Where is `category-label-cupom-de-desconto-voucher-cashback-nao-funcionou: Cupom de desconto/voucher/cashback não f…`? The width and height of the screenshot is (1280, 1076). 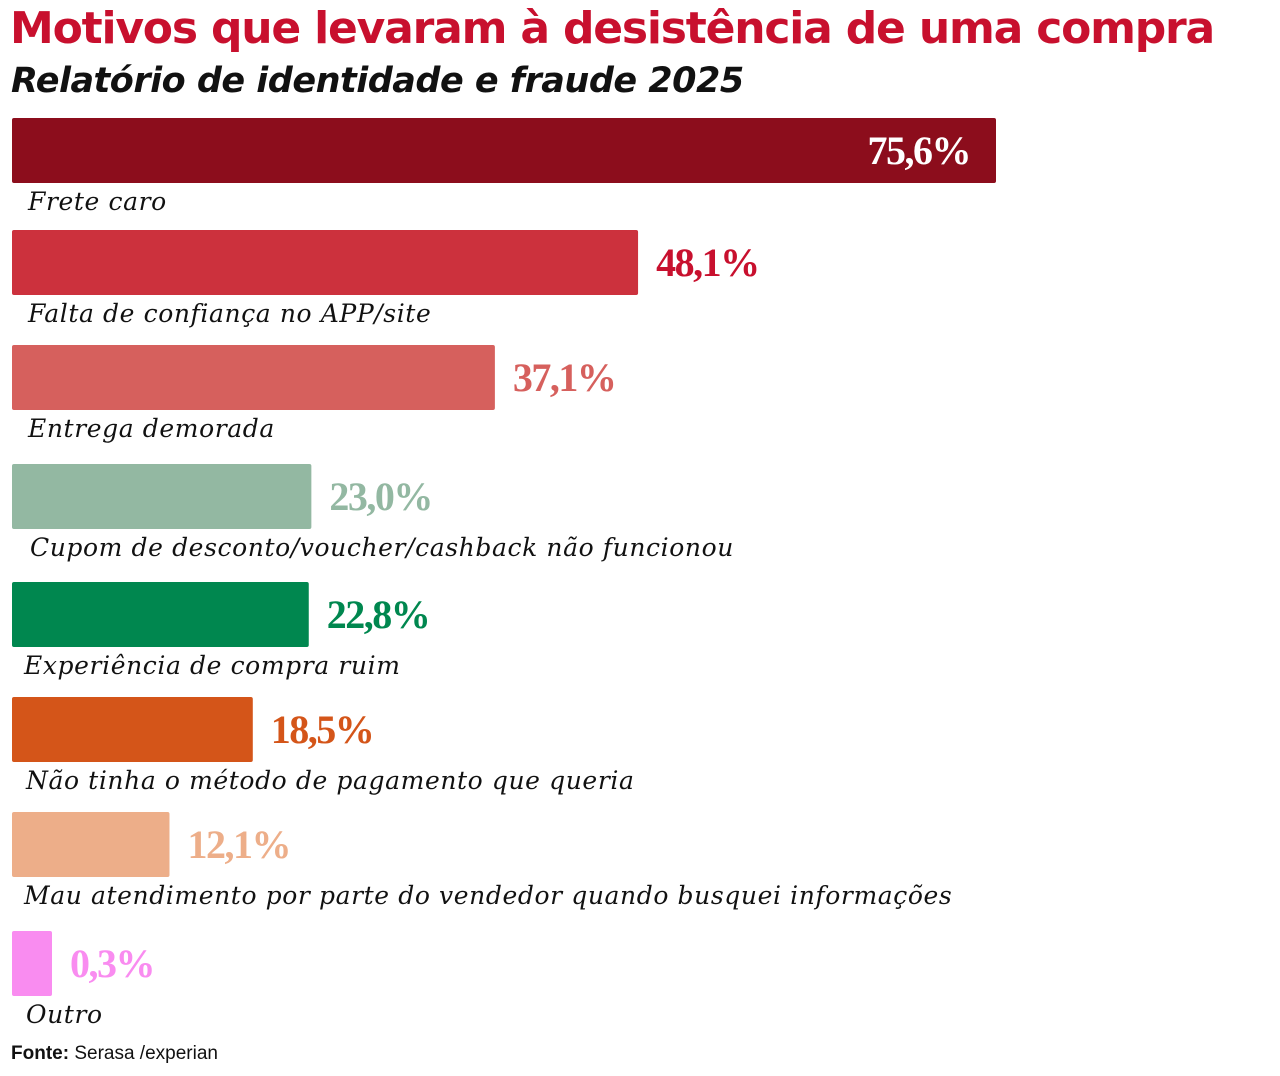 category-label-cupom-de-desconto-voucher-cashback-nao-funcionou: Cupom de desconto/voucher/cashback não f… is located at coordinates (382, 547).